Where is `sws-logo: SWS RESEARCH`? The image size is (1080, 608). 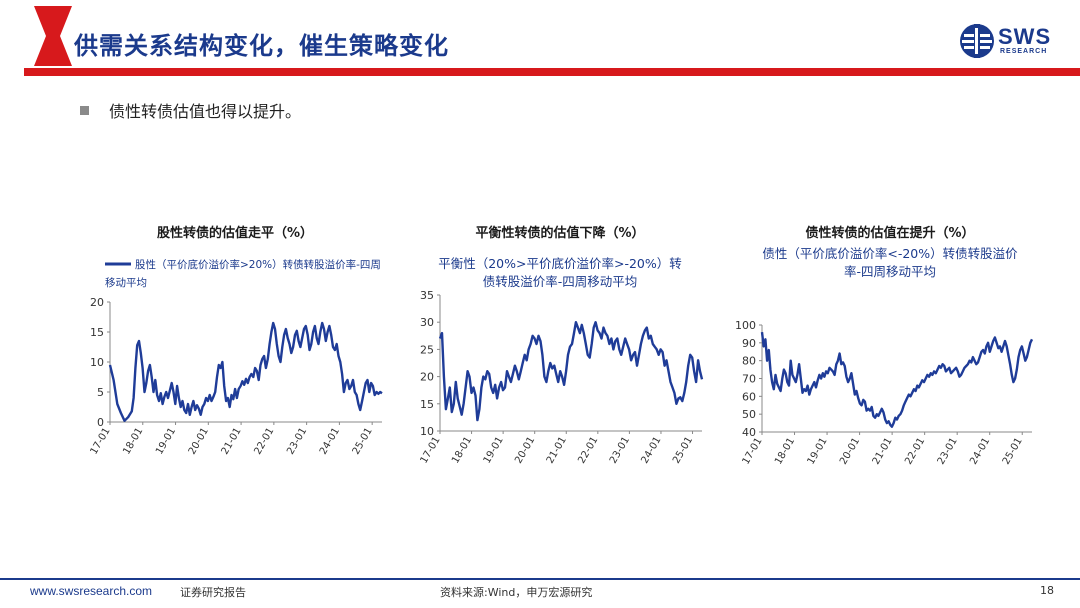
sws-logo: SWS RESEARCH is located at coordinates (1008, 42).